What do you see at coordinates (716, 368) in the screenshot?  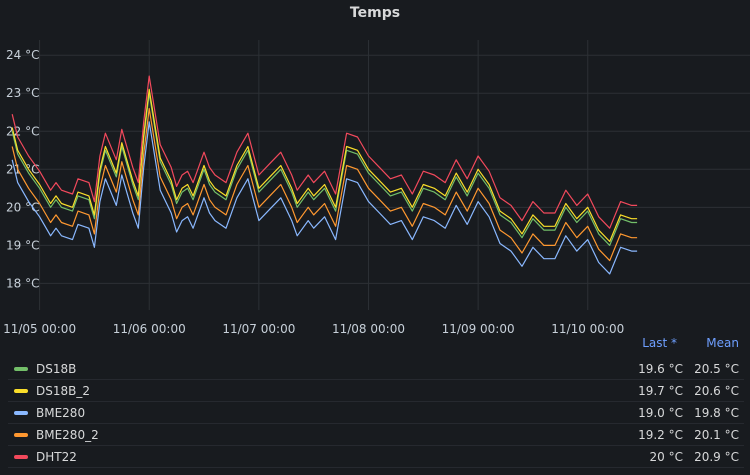 I see `legend-mean-value: 20.5 °C` at bounding box center [716, 368].